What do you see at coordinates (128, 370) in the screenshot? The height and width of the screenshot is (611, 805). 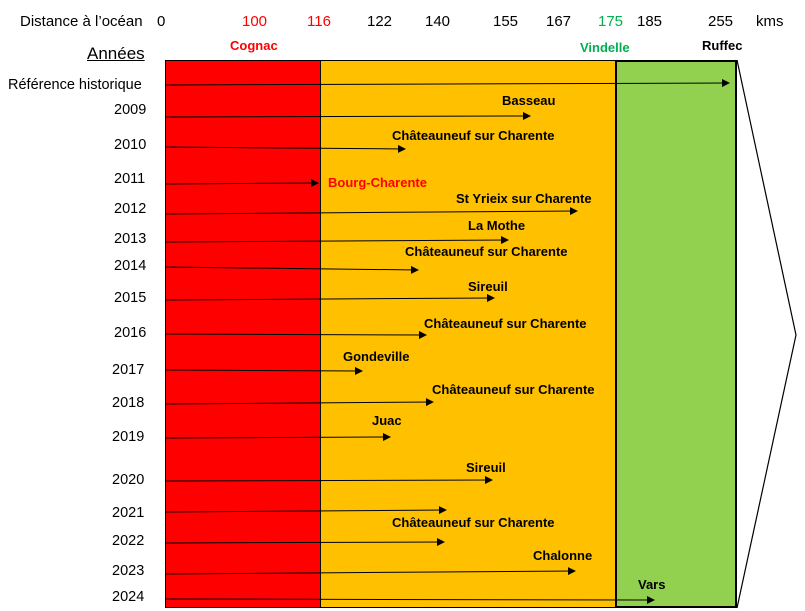 I see `year-label: 2017` at bounding box center [128, 370].